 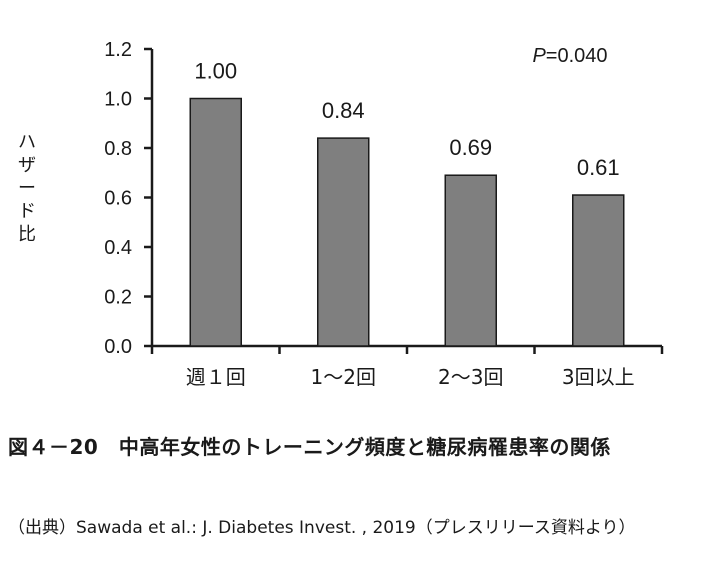 What do you see at coordinates (118, 50) in the screenshot?
I see `y-tick-label: 1.2` at bounding box center [118, 50].